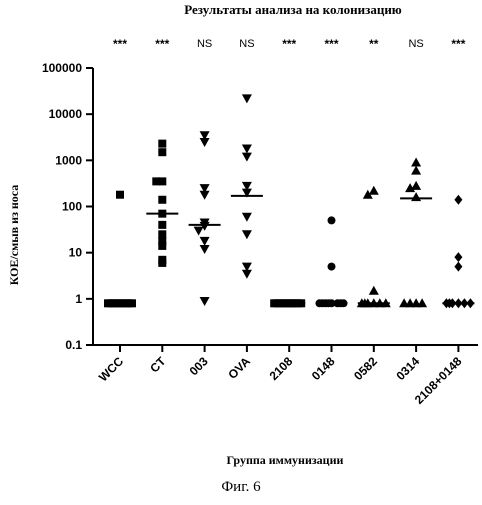 The image size is (482, 505). What do you see at coordinates (241, 487) in the screenshot?
I see `figure-caption: Фиг. 6` at bounding box center [241, 487].